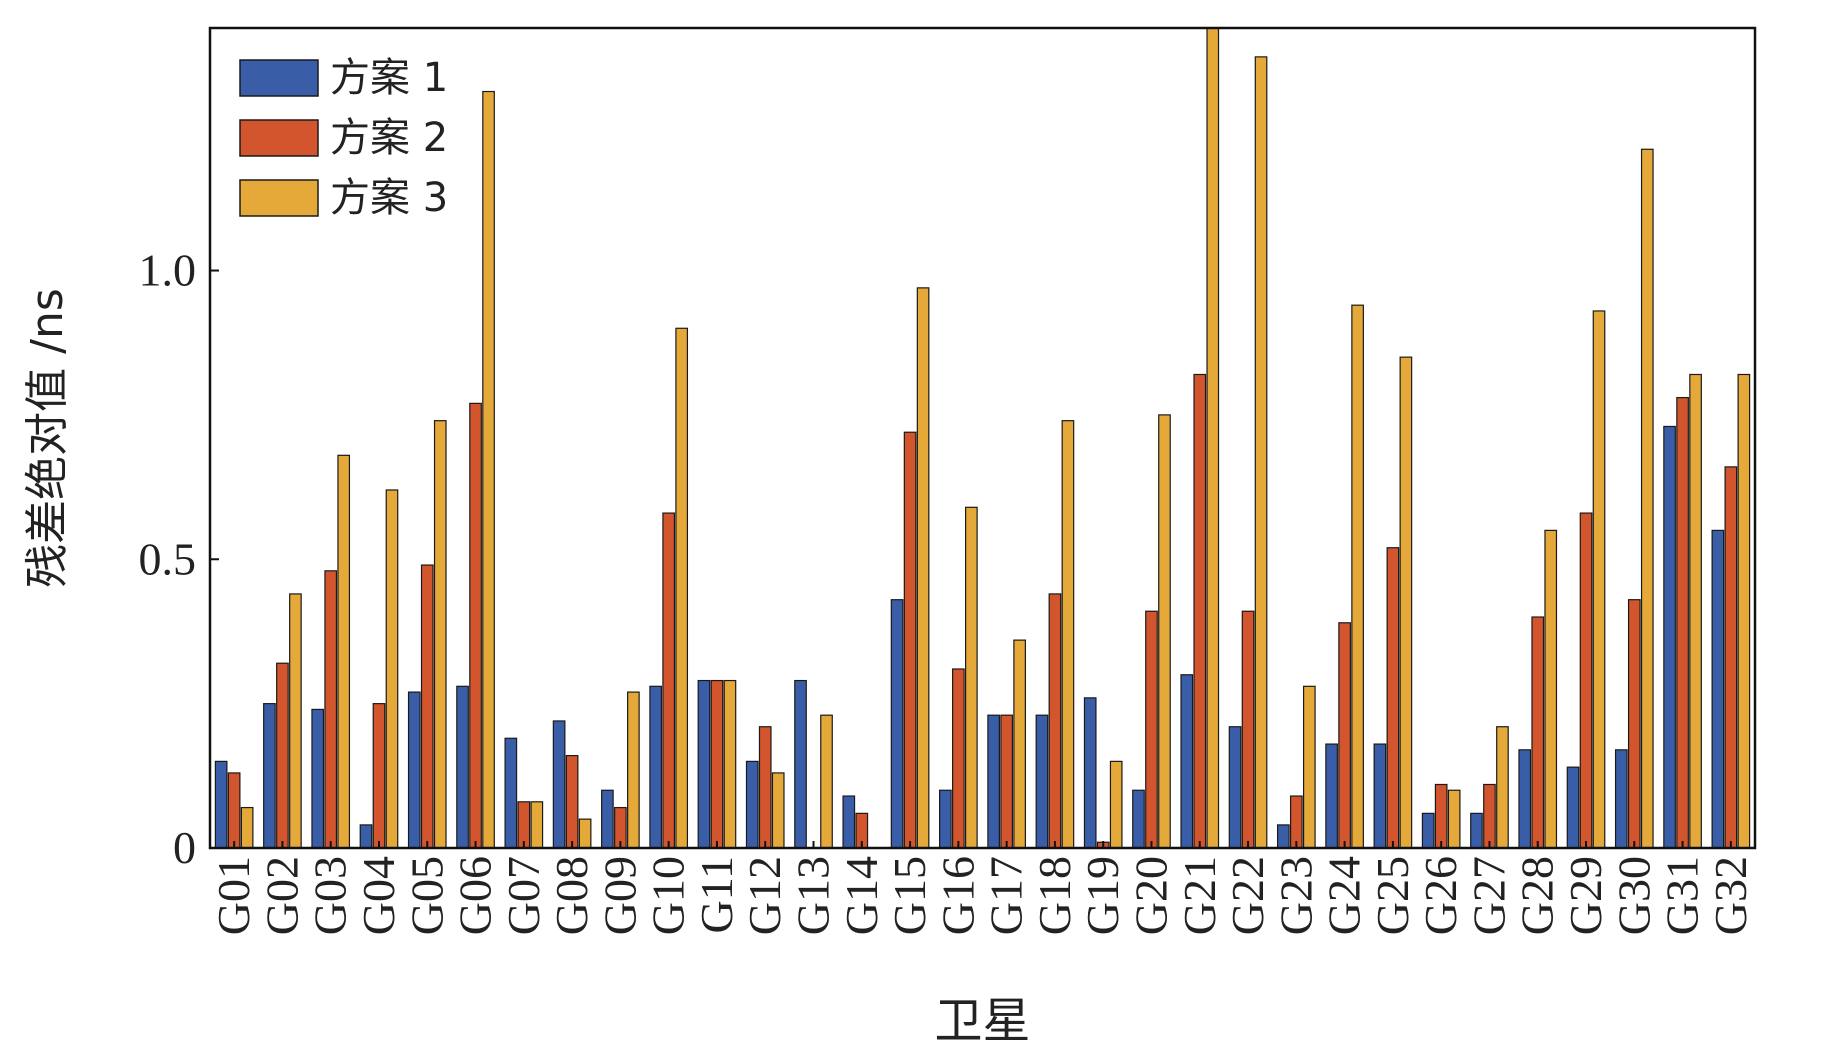 This screenshot has height=1063, width=1843. What do you see at coordinates (281, 895) in the screenshot?
I see `x-tick-label-G02: G02` at bounding box center [281, 895].